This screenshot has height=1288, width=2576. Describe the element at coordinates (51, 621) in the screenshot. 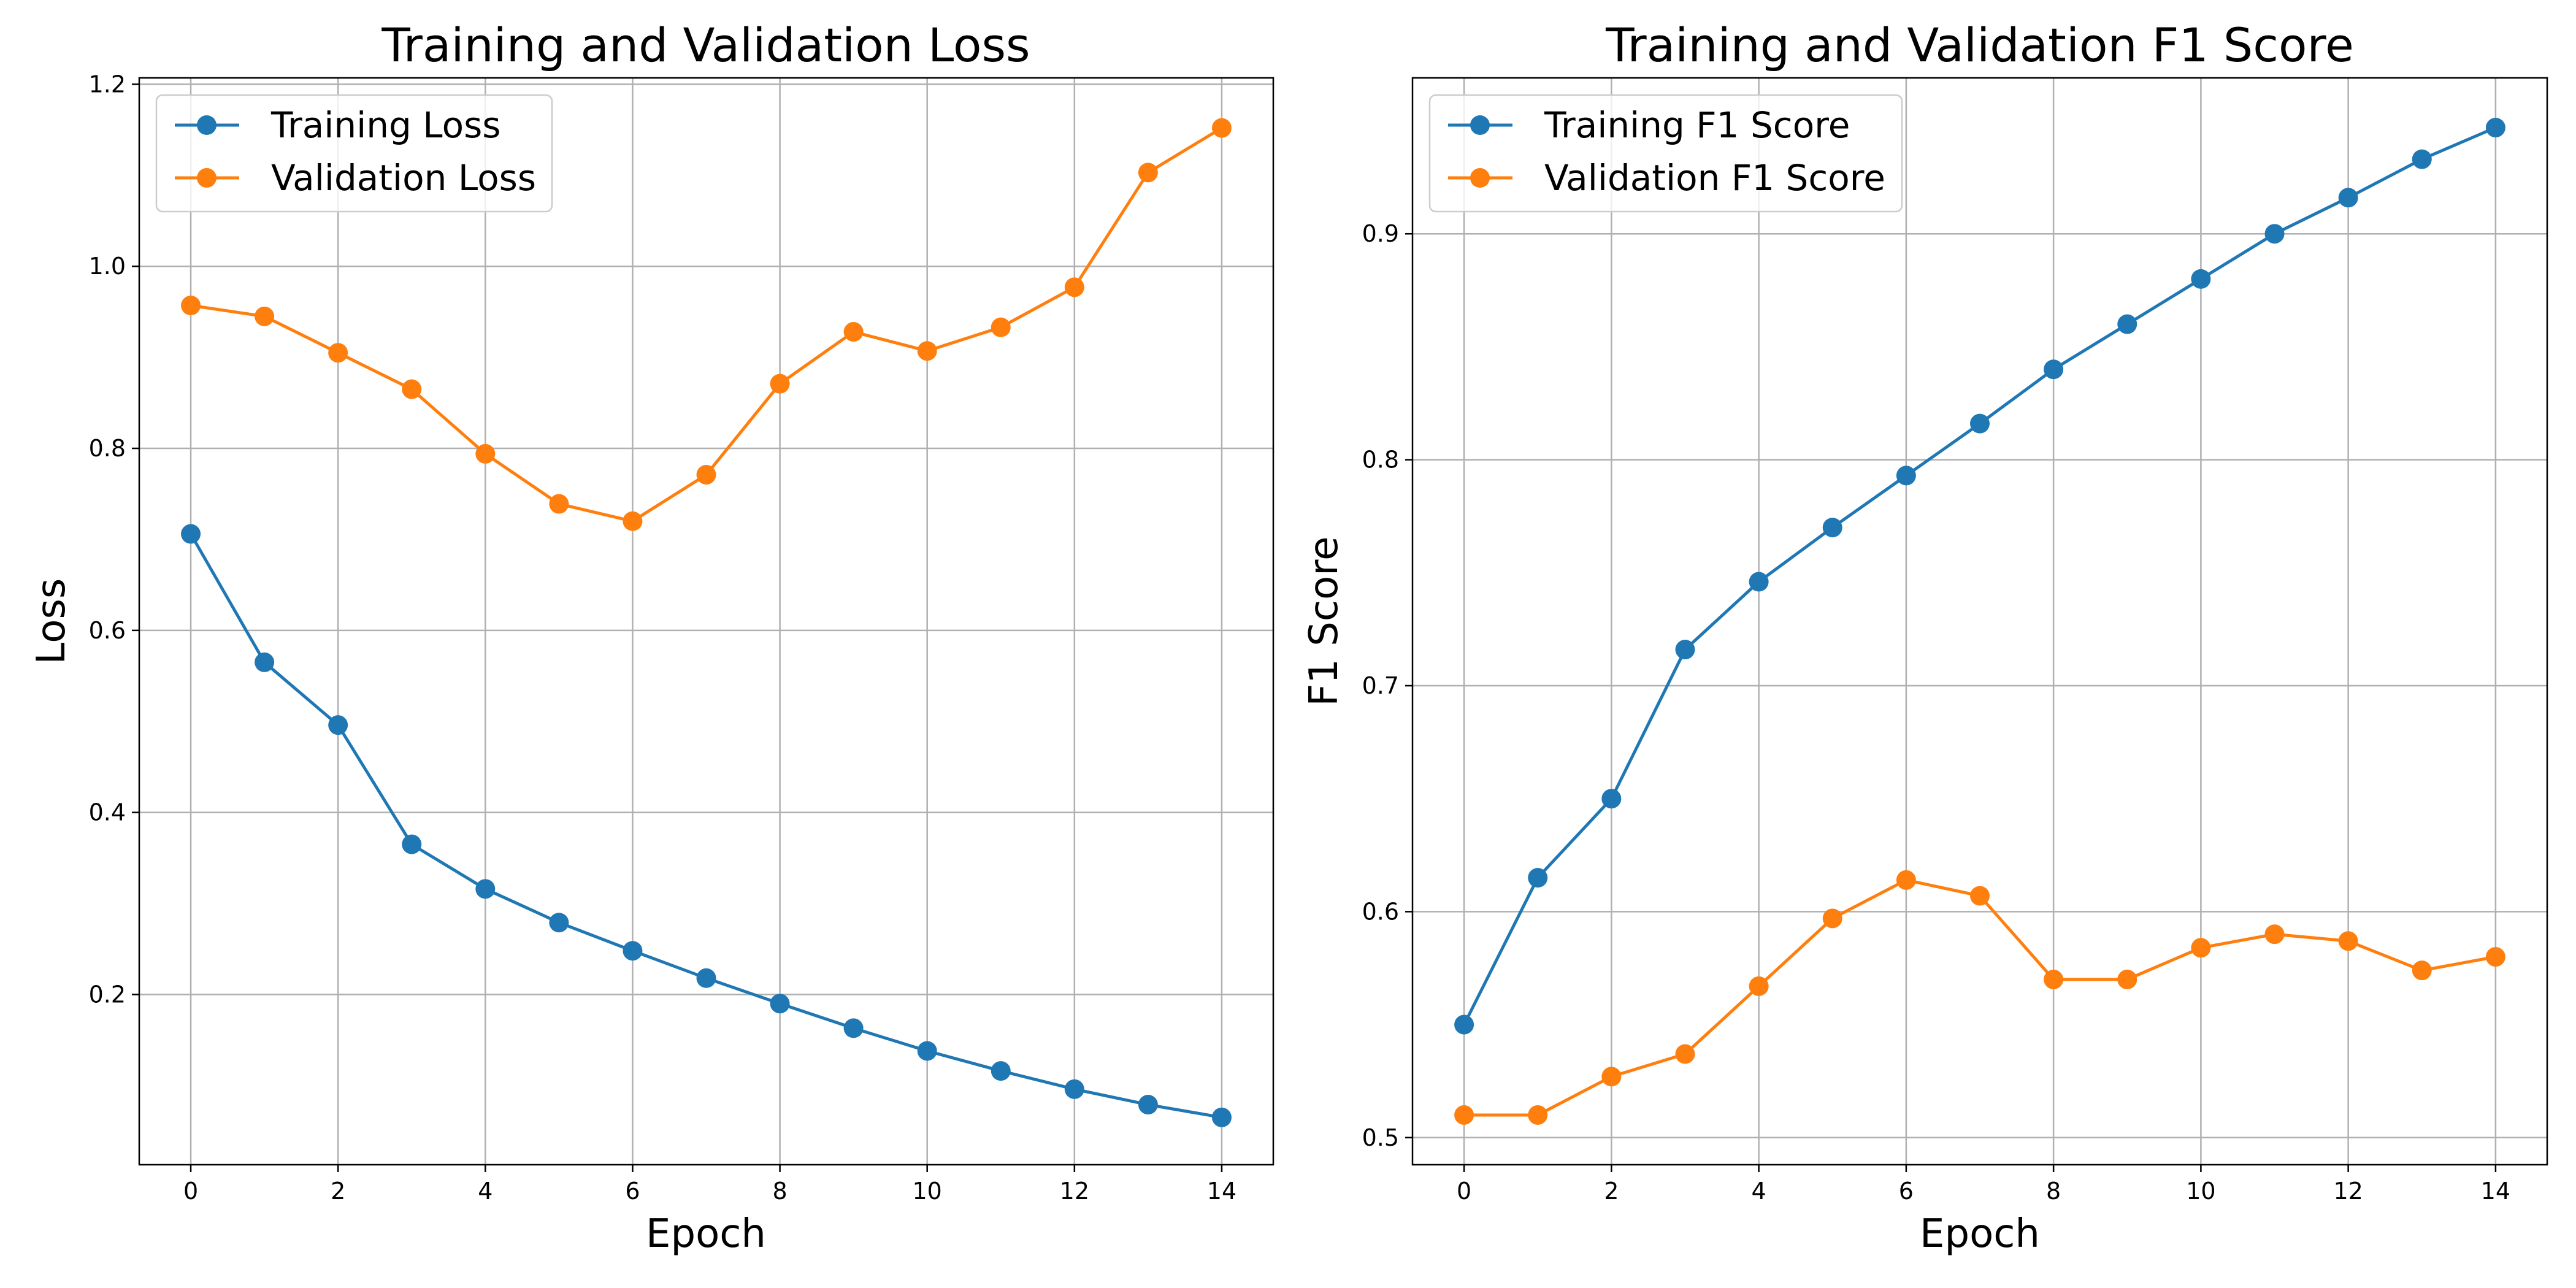

I see `loss-chart-y-axis-label: Loss` at that location.